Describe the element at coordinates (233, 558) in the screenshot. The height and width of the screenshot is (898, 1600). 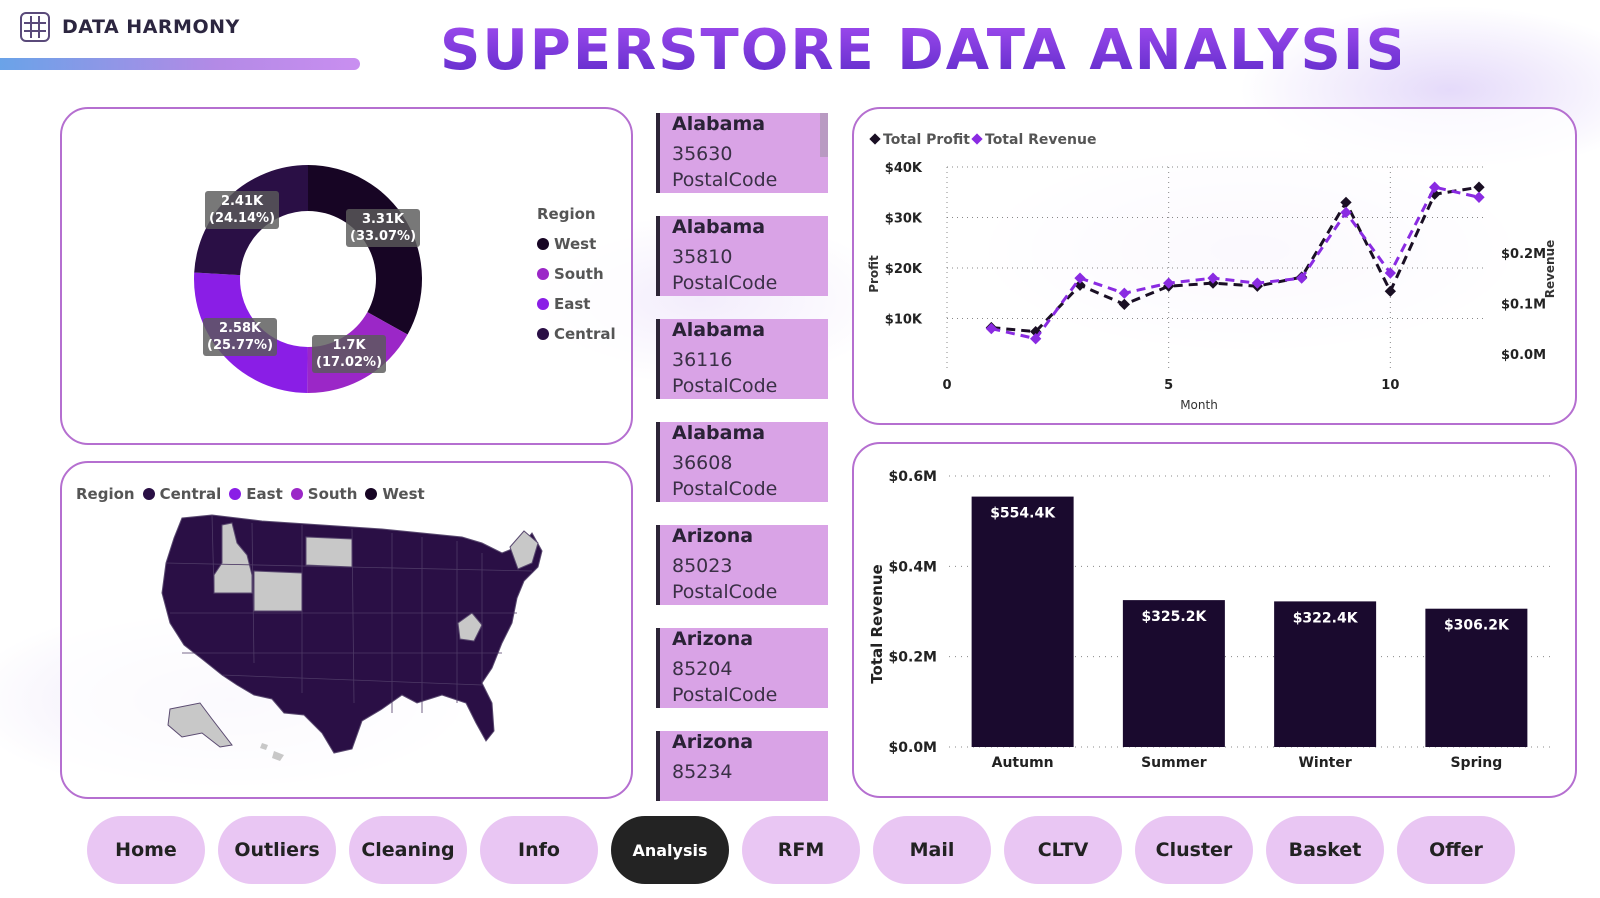
I see `idaho-shape` at that location.